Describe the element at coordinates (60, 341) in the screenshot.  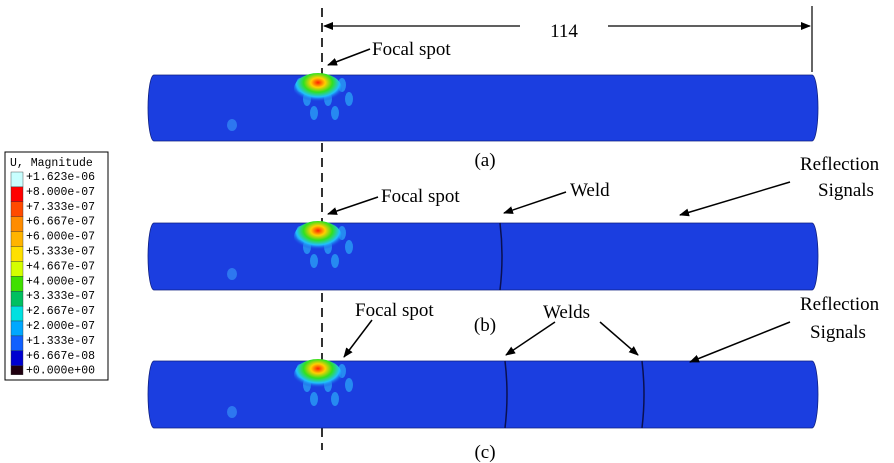
I see `legend-label: +1.333e-07` at that location.